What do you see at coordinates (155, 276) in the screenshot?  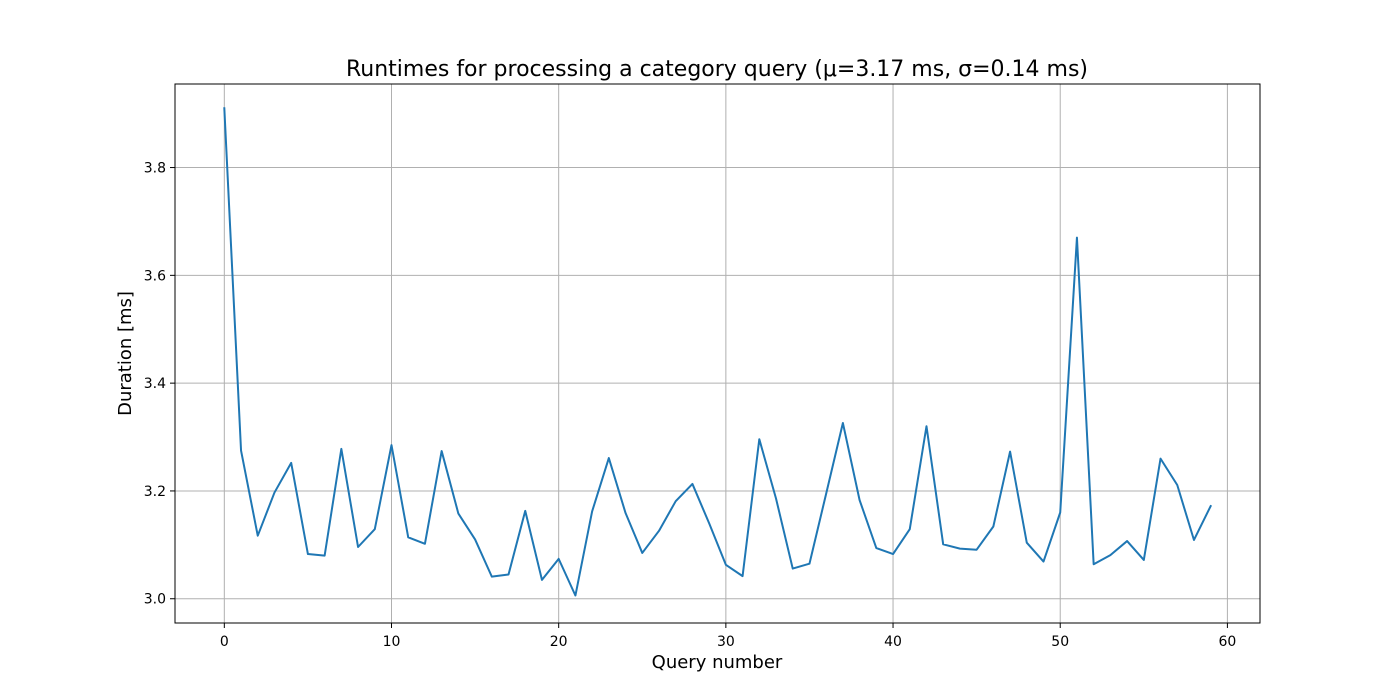 I see `y-tick-label: 3.6` at bounding box center [155, 276].